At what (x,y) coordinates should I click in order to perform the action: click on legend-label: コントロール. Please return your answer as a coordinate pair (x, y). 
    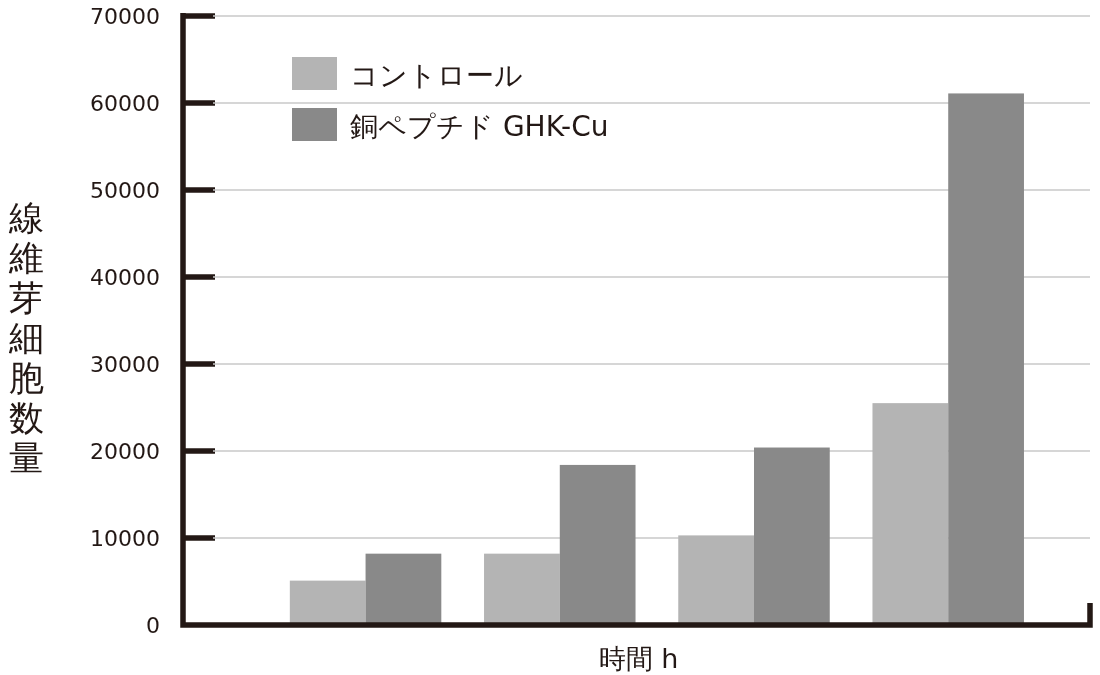
    Looking at the image, I should click on (436, 75).